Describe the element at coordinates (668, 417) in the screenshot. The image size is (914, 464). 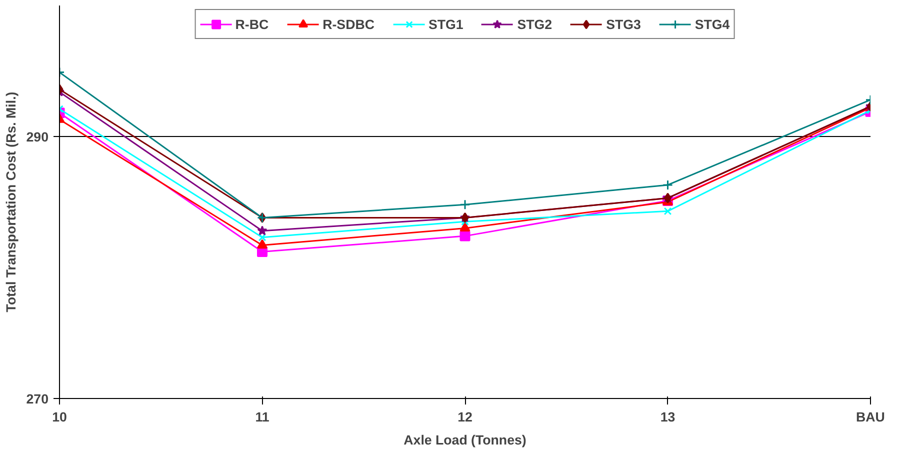
I see `x-tick-label: 13` at that location.